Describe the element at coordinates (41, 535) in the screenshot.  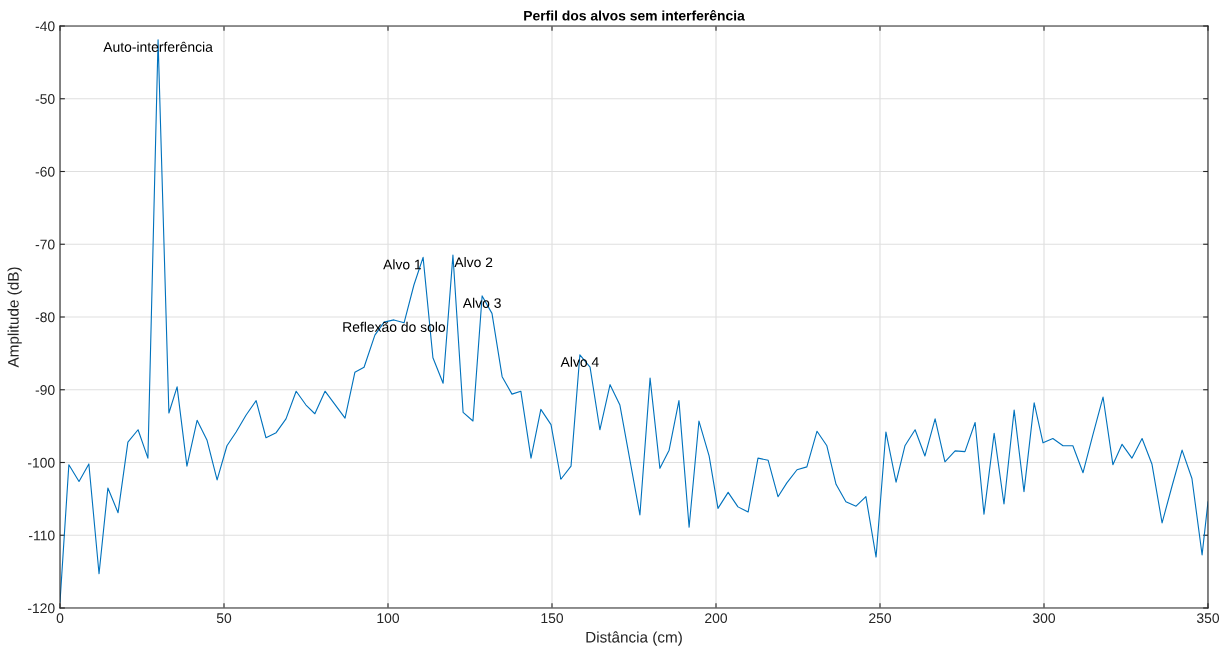
I see `y-tick-label: -110` at that location.